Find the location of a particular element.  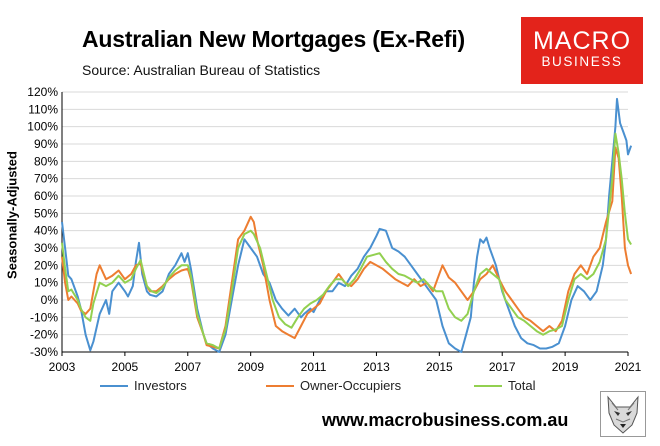

y-tick-label: 100% is located at coordinates (42, 127).